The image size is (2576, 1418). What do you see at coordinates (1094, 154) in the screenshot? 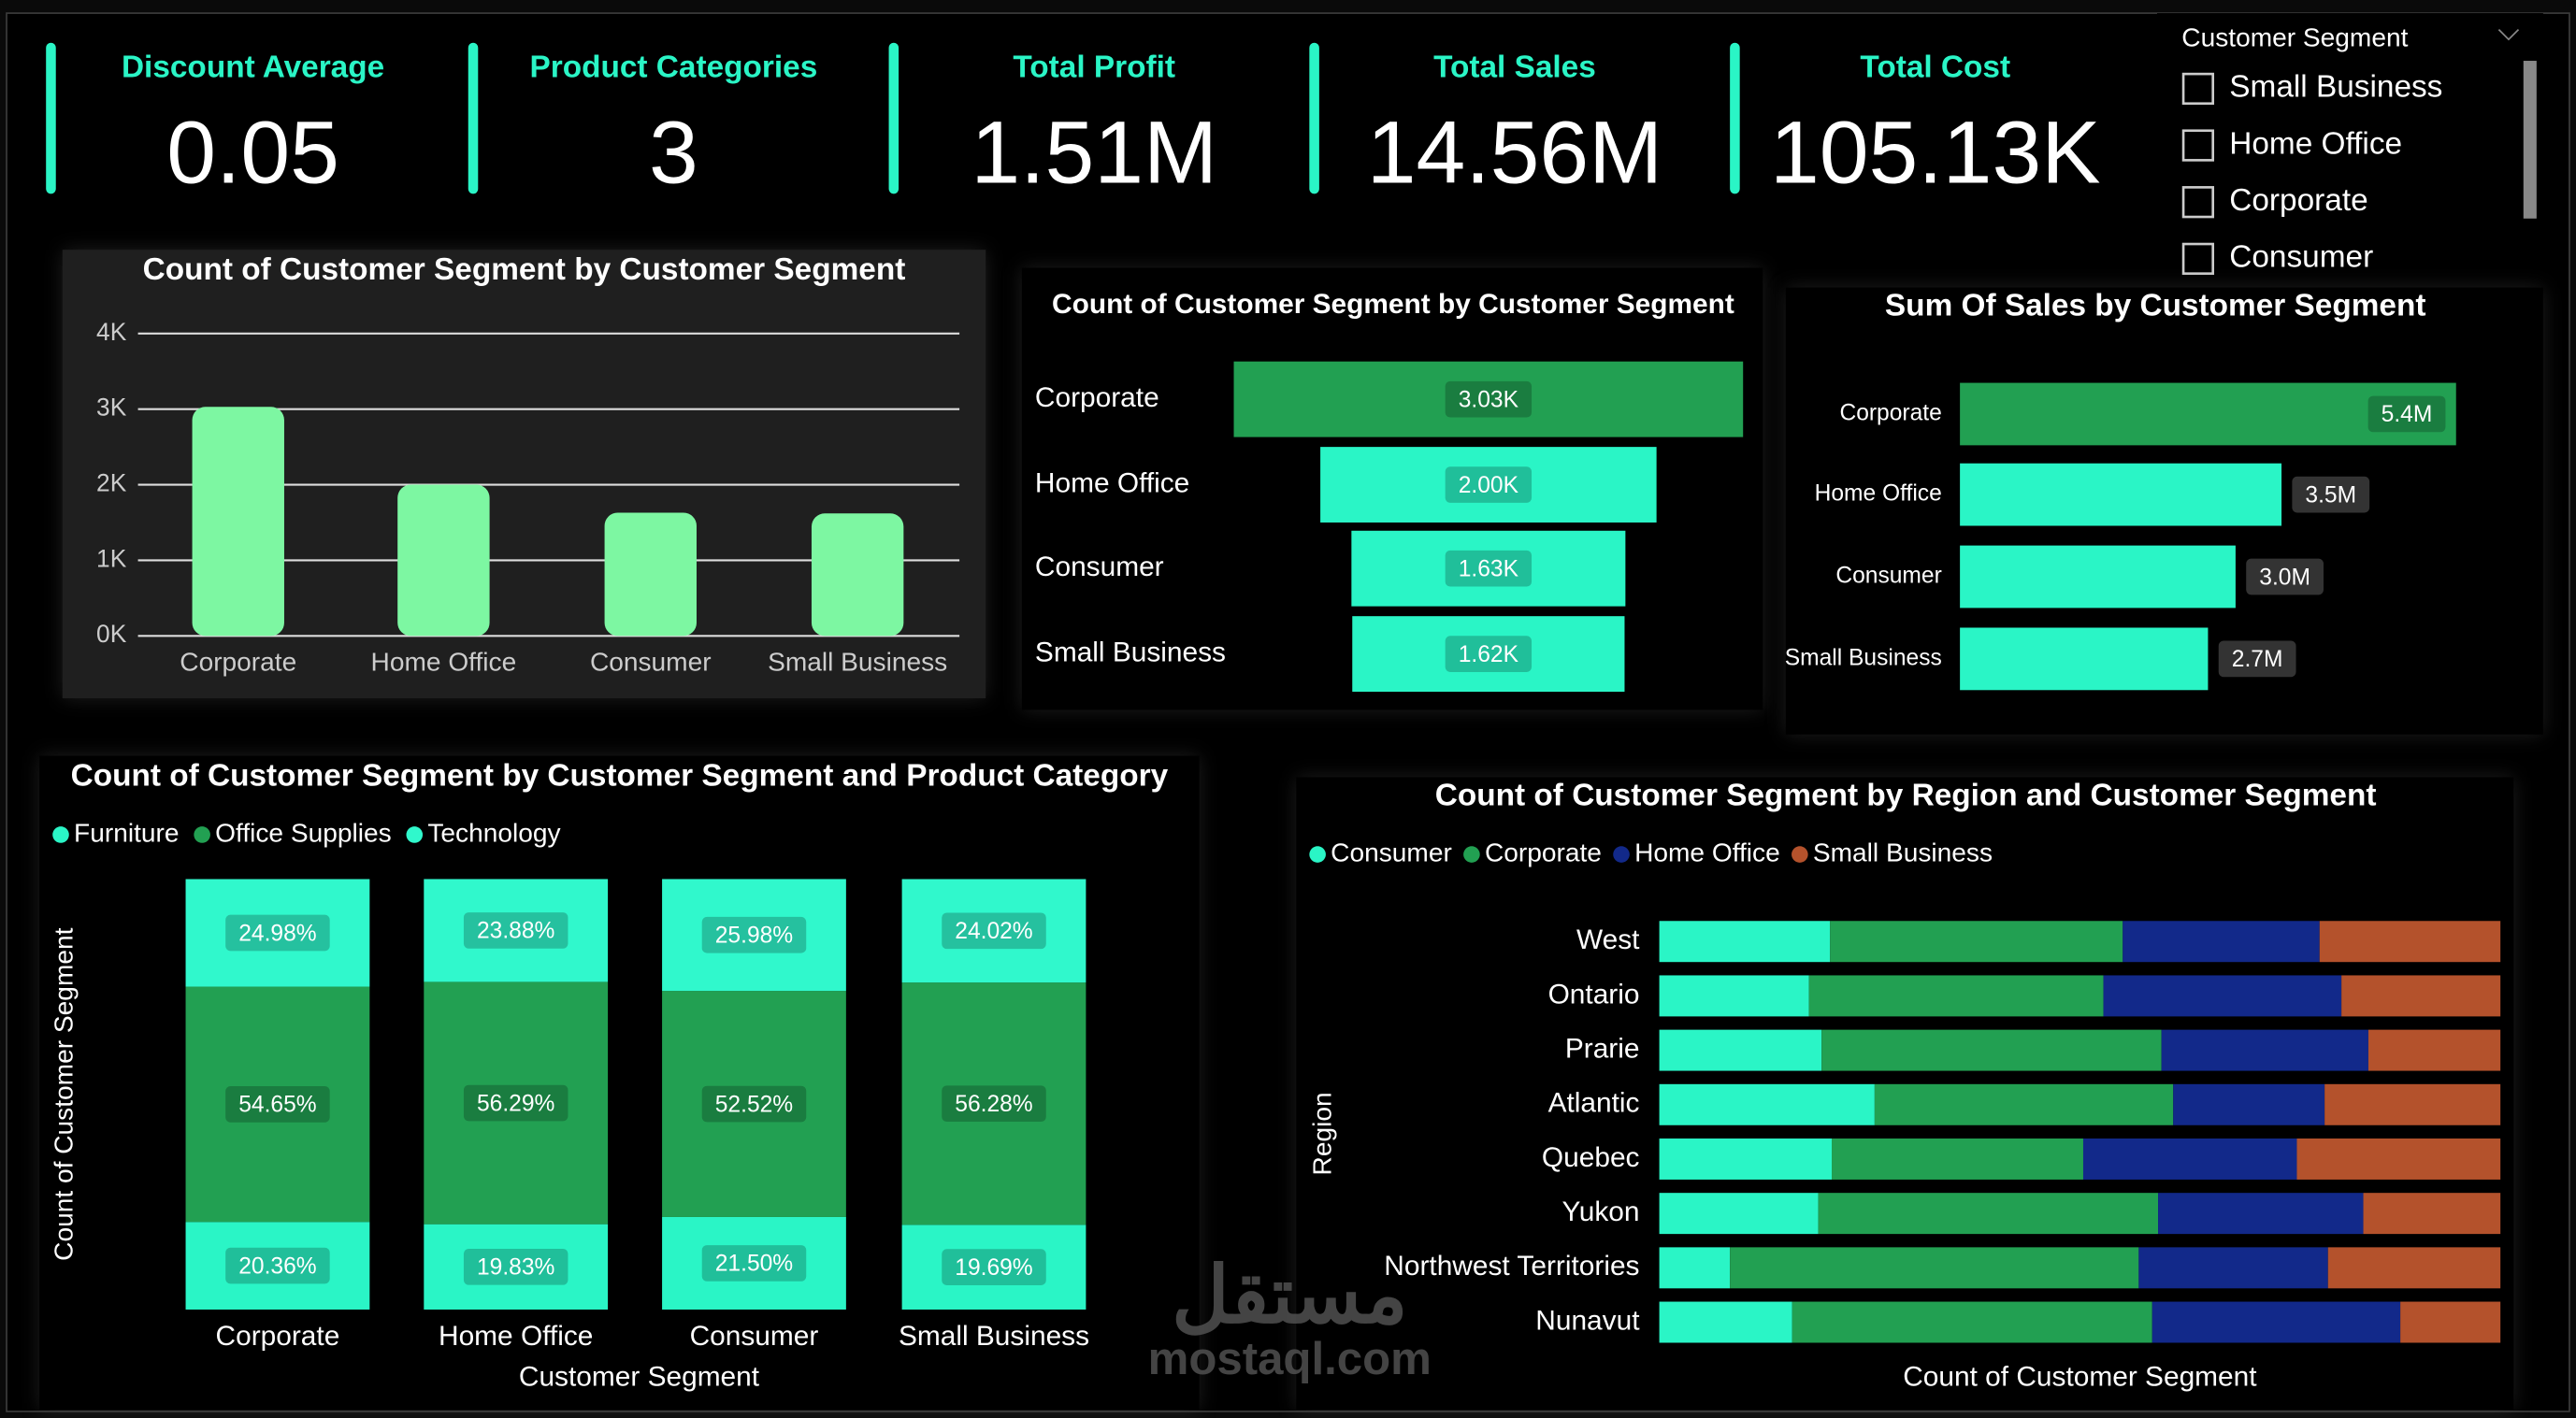
I see `kpi-value: 1.51M` at bounding box center [1094, 154].